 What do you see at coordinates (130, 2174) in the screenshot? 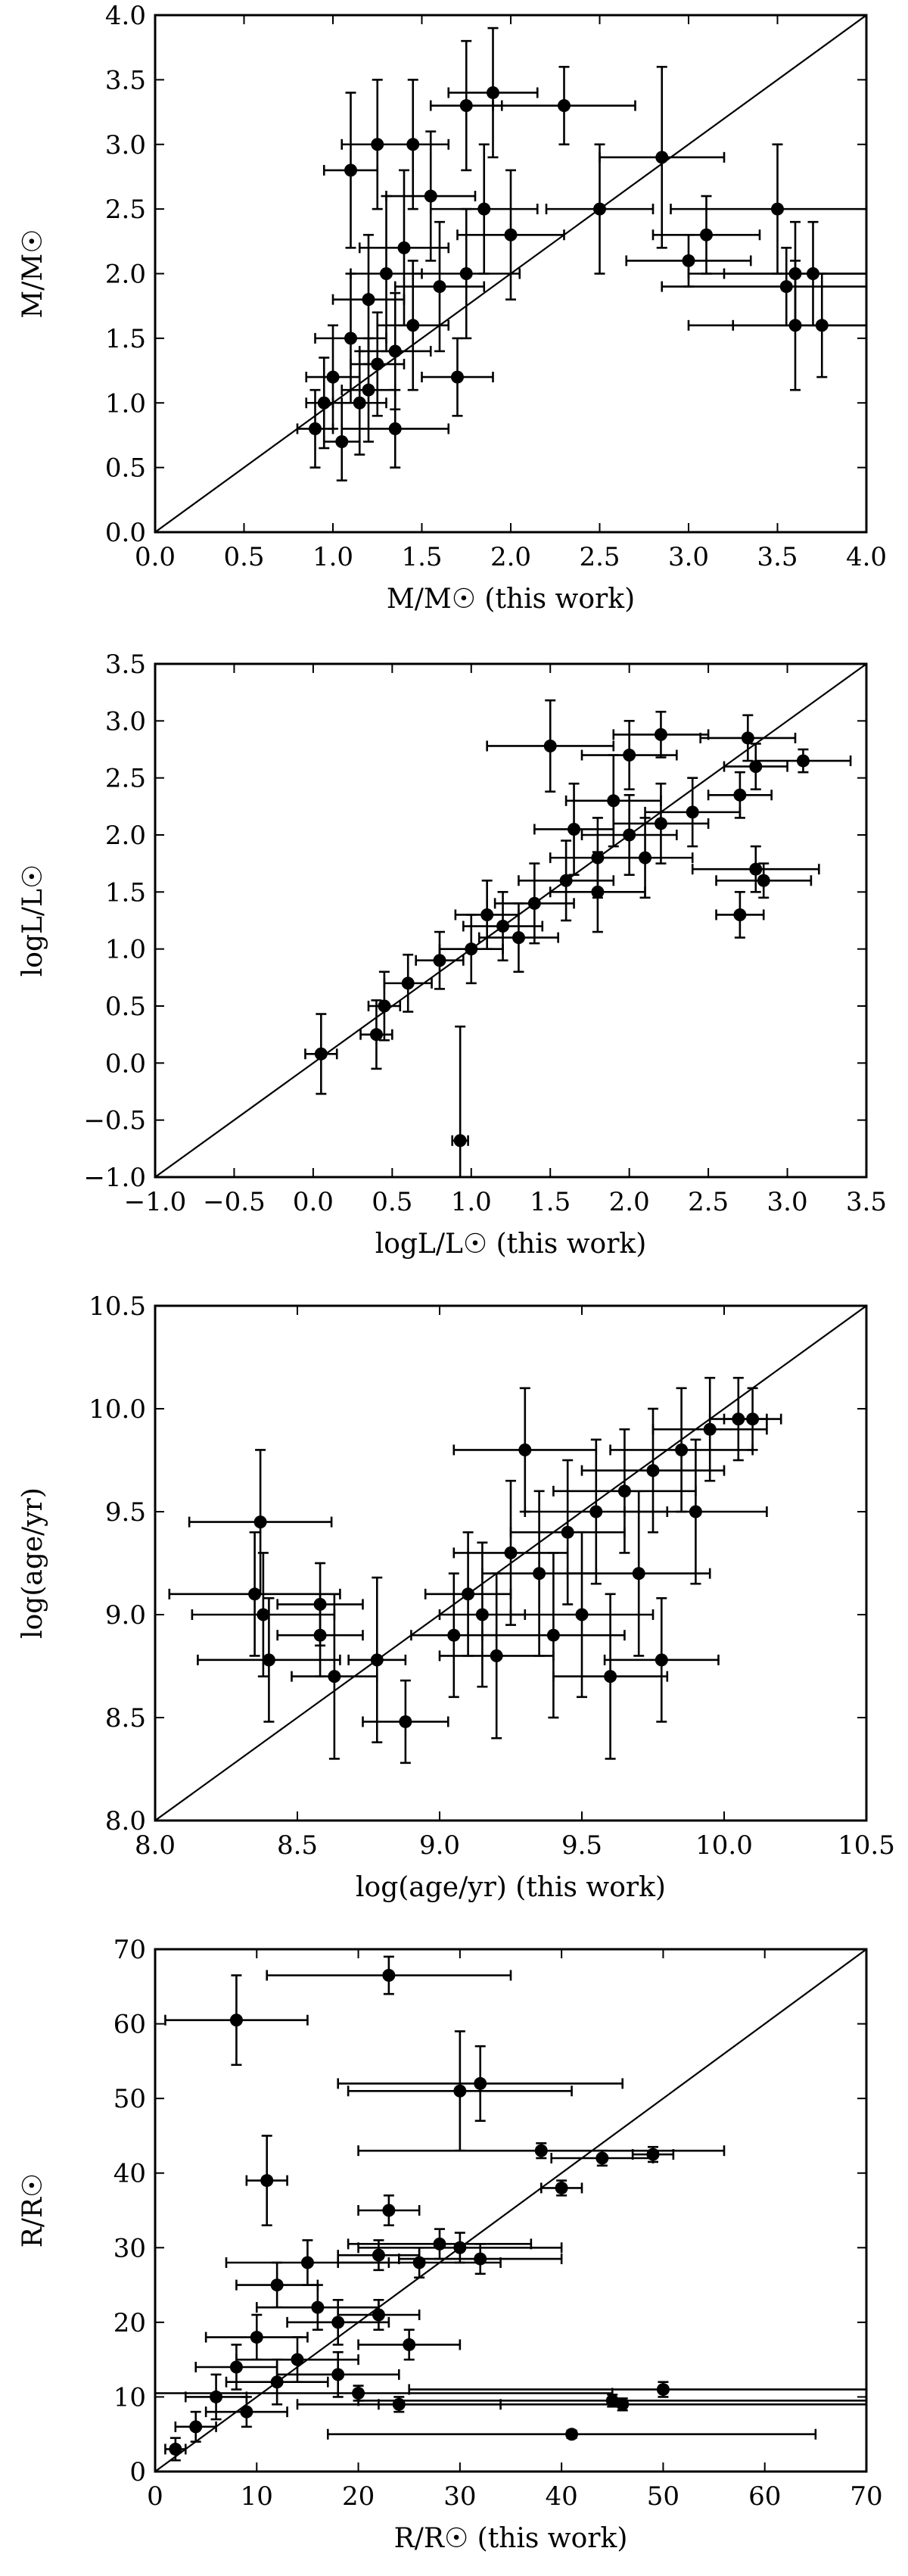
I see `y-tick-label: 40` at bounding box center [130, 2174].